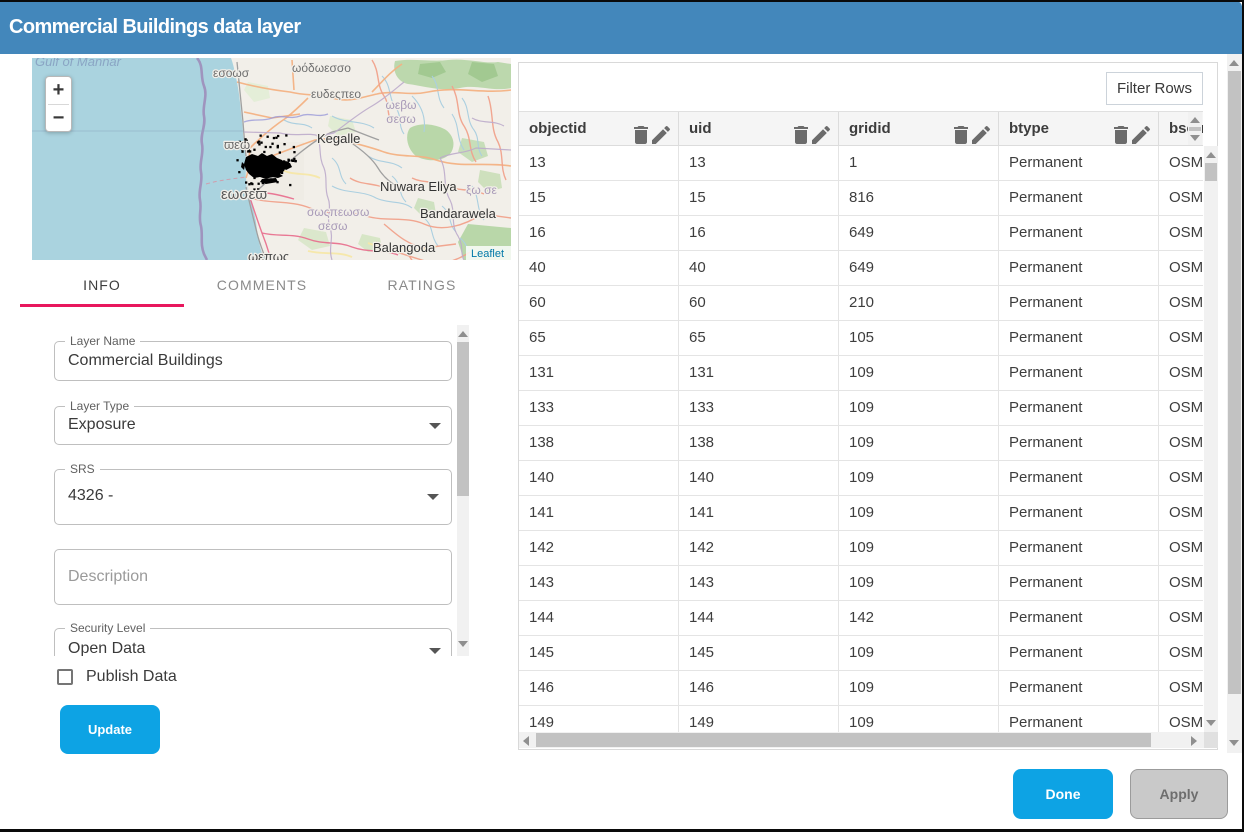  Describe the element at coordinates (78, 63) in the screenshot. I see `svg-text: Gulf of Mannar` at that location.